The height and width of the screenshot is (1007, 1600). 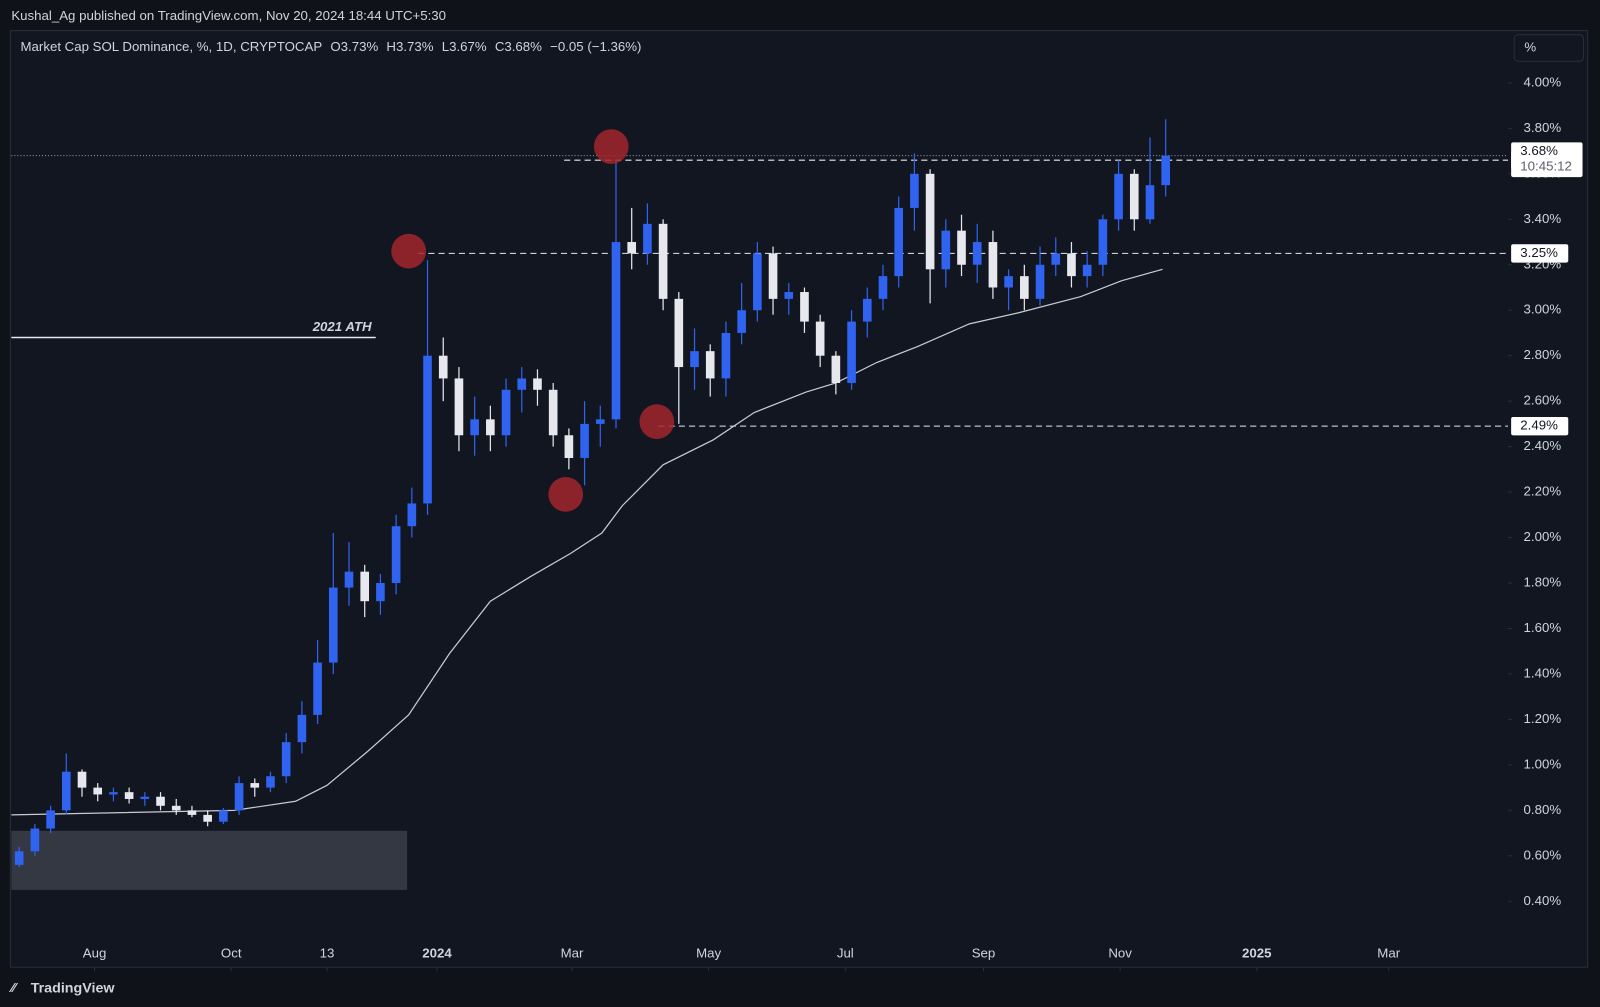 What do you see at coordinates (1543, 445) in the screenshot?
I see `y-tick-label: 2.40%` at bounding box center [1543, 445].